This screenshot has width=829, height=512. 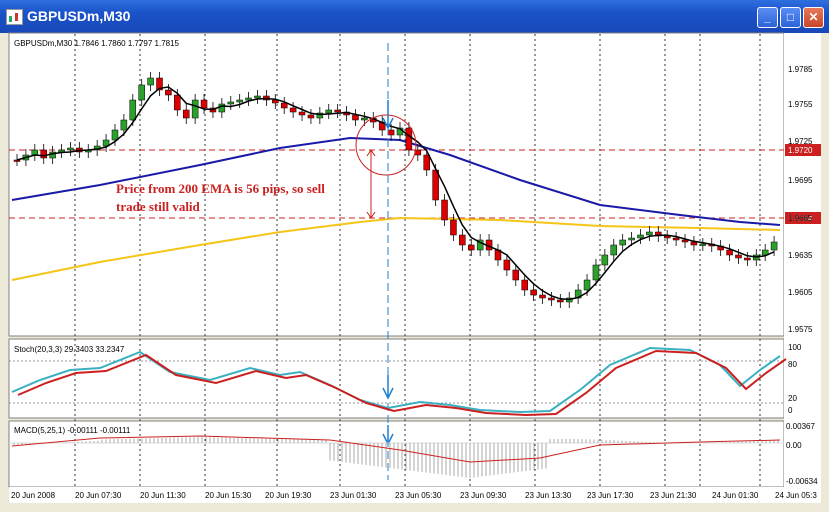 I want to click on price-header: GBPUSDm,M30 1.7846 1.7860 1.7797 1.7815, so click(x=97, y=43).